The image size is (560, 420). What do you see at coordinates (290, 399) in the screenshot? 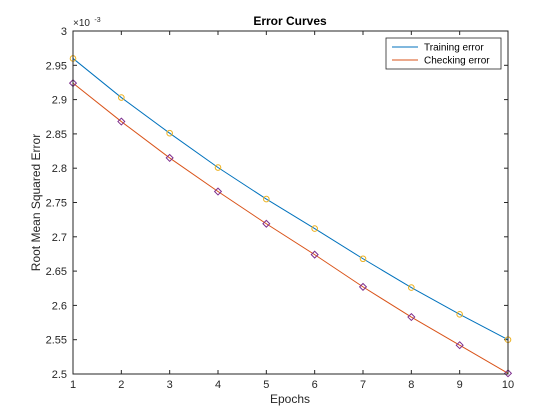
I see `x-axis-label: Epochs` at bounding box center [290, 399].